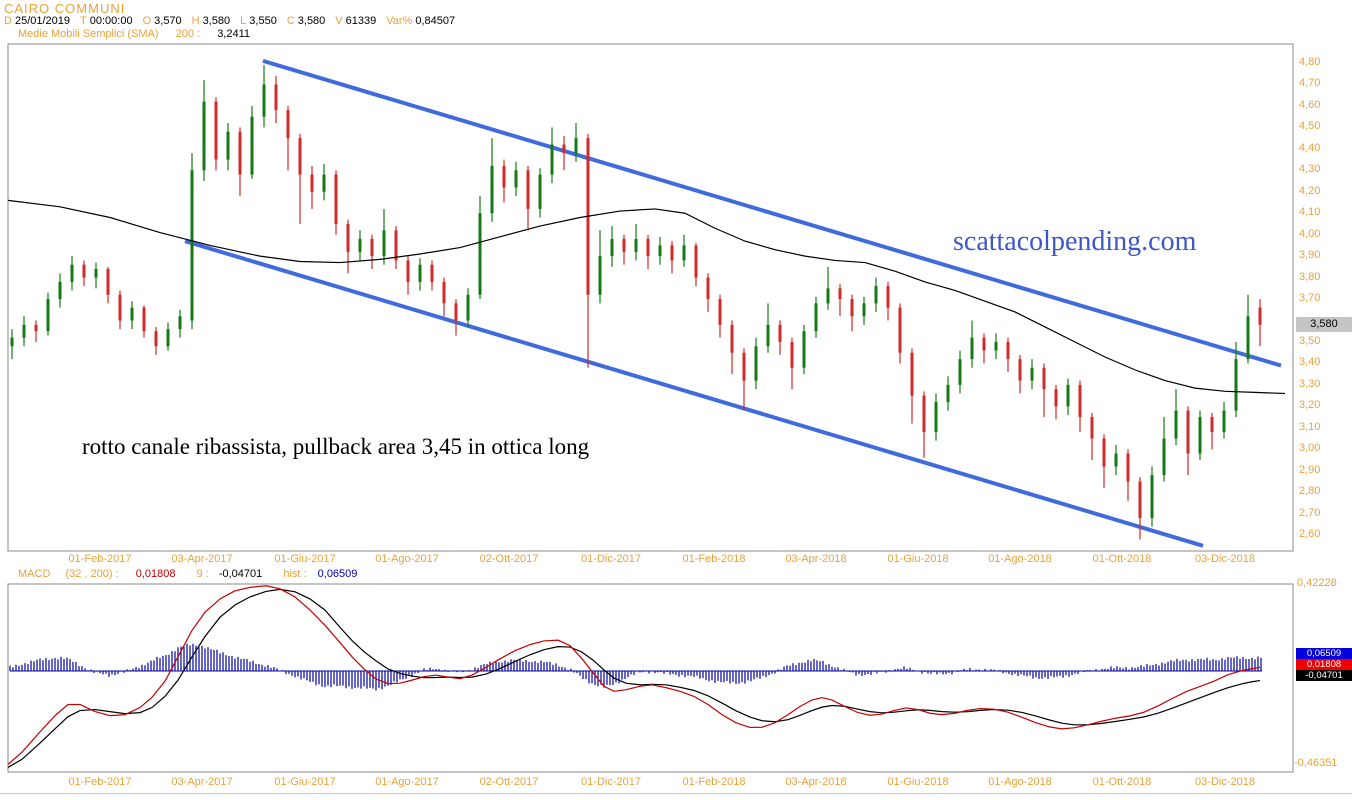 This screenshot has height=800, width=1352. What do you see at coordinates (1310, 169) in the screenshot?
I see `price-tick: 4,30` at bounding box center [1310, 169].